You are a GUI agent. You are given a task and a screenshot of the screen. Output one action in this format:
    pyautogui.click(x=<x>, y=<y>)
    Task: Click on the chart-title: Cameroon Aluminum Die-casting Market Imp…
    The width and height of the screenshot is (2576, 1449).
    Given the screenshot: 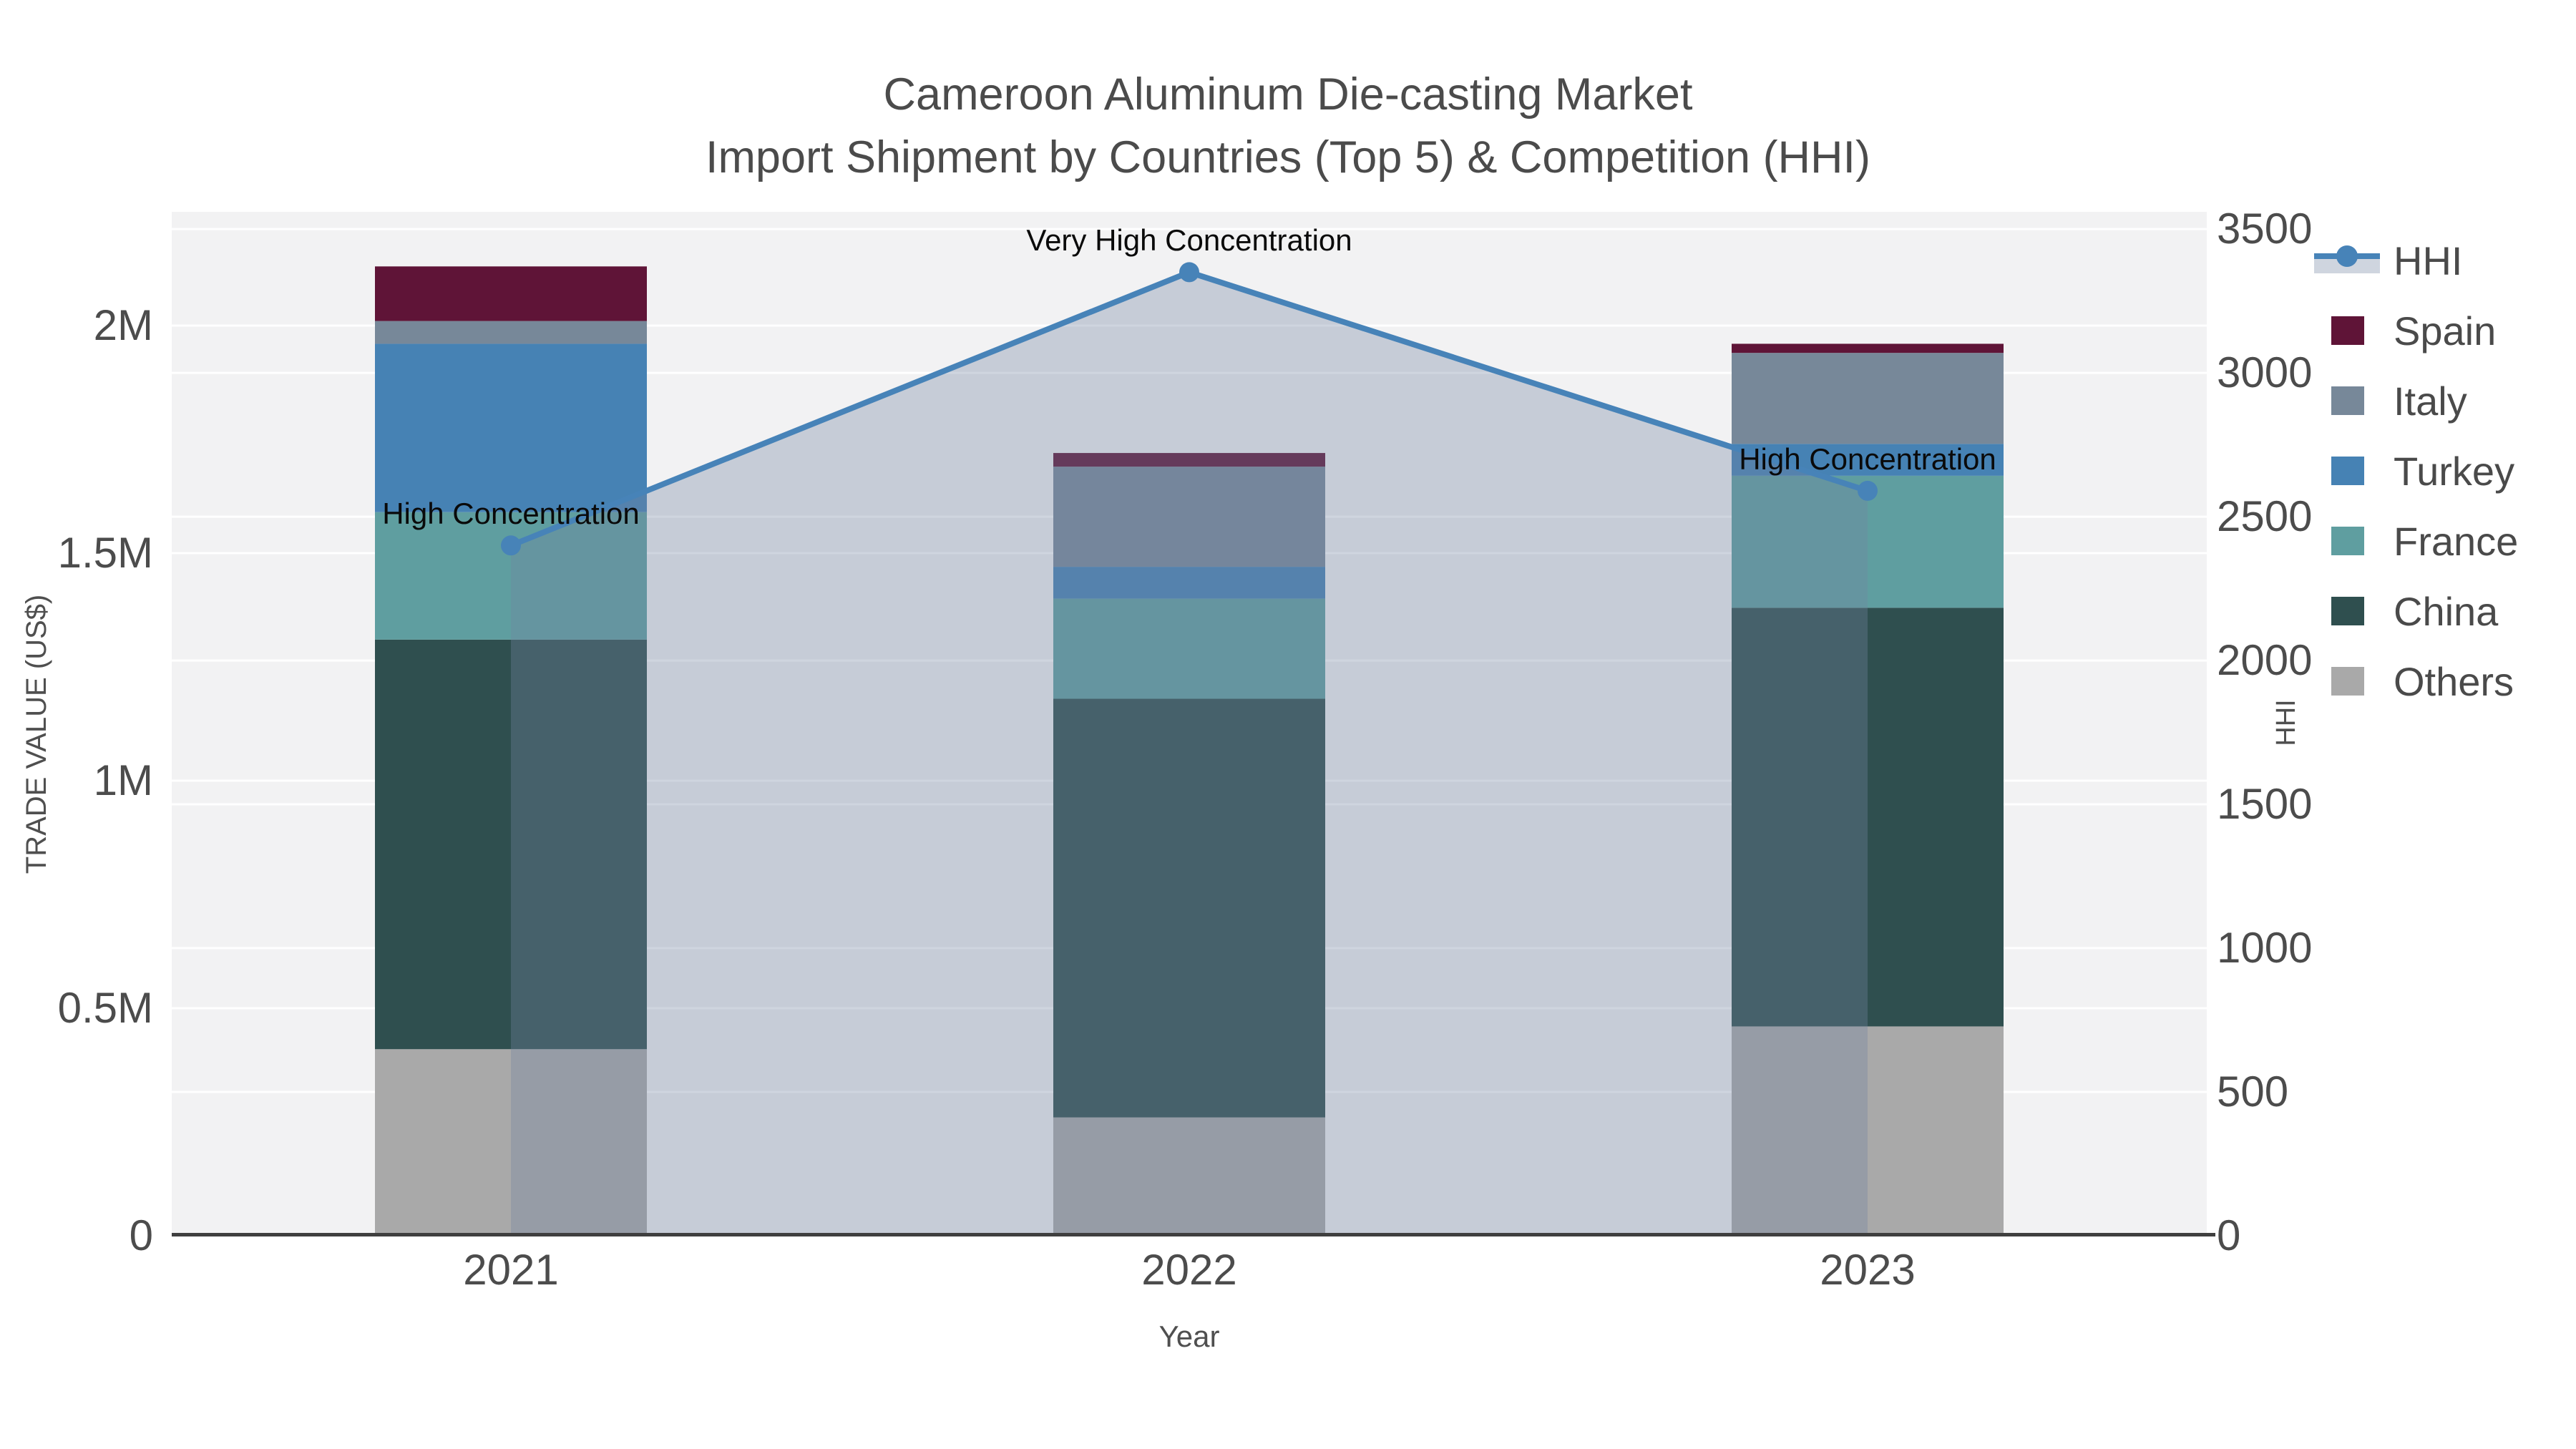 What is the action you would take?
    pyautogui.click(x=1288, y=126)
    